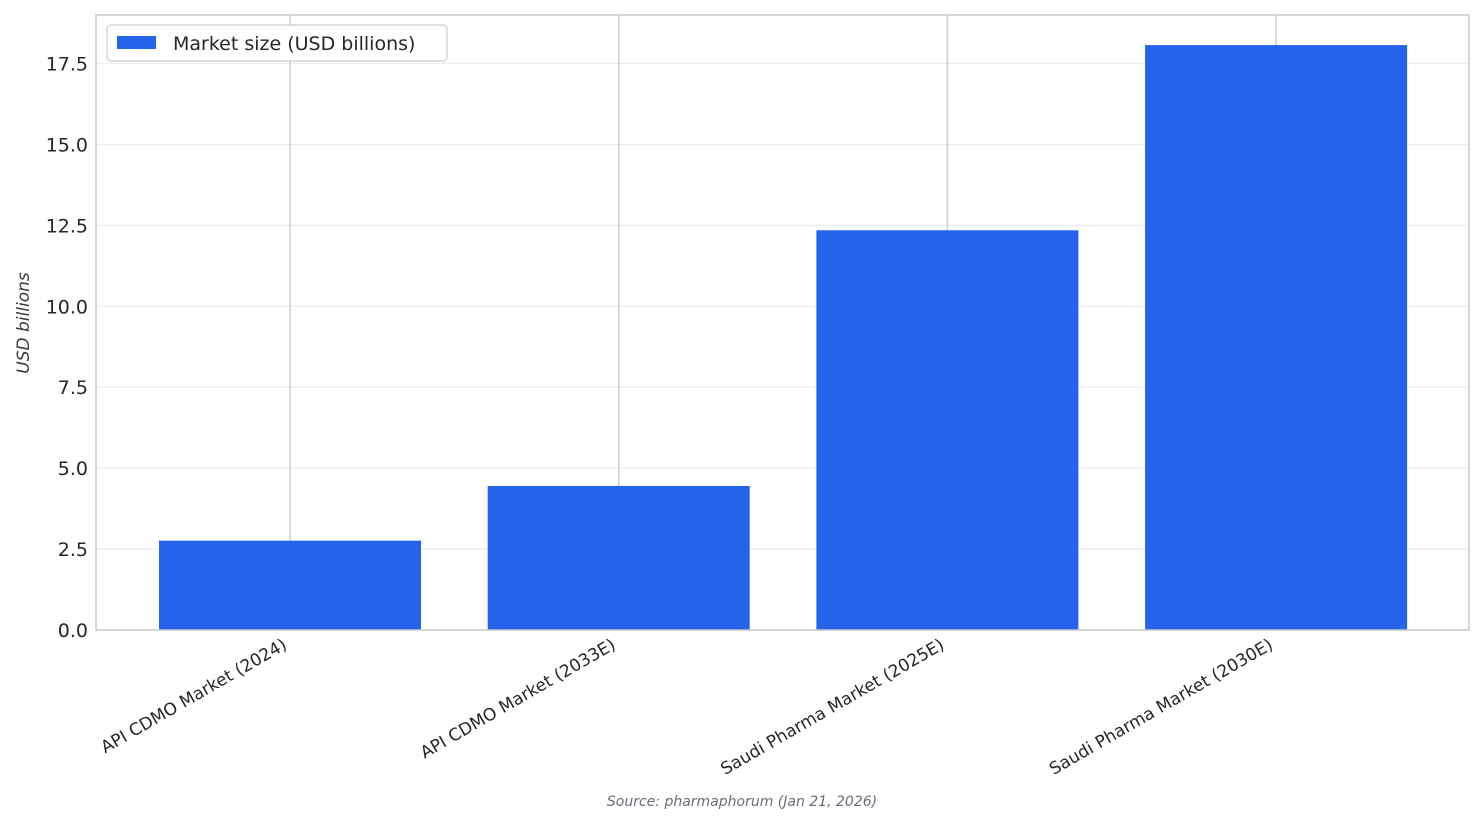 This screenshot has width=1484, height=824. I want to click on y-tick-label: 5.0, so click(73, 469).